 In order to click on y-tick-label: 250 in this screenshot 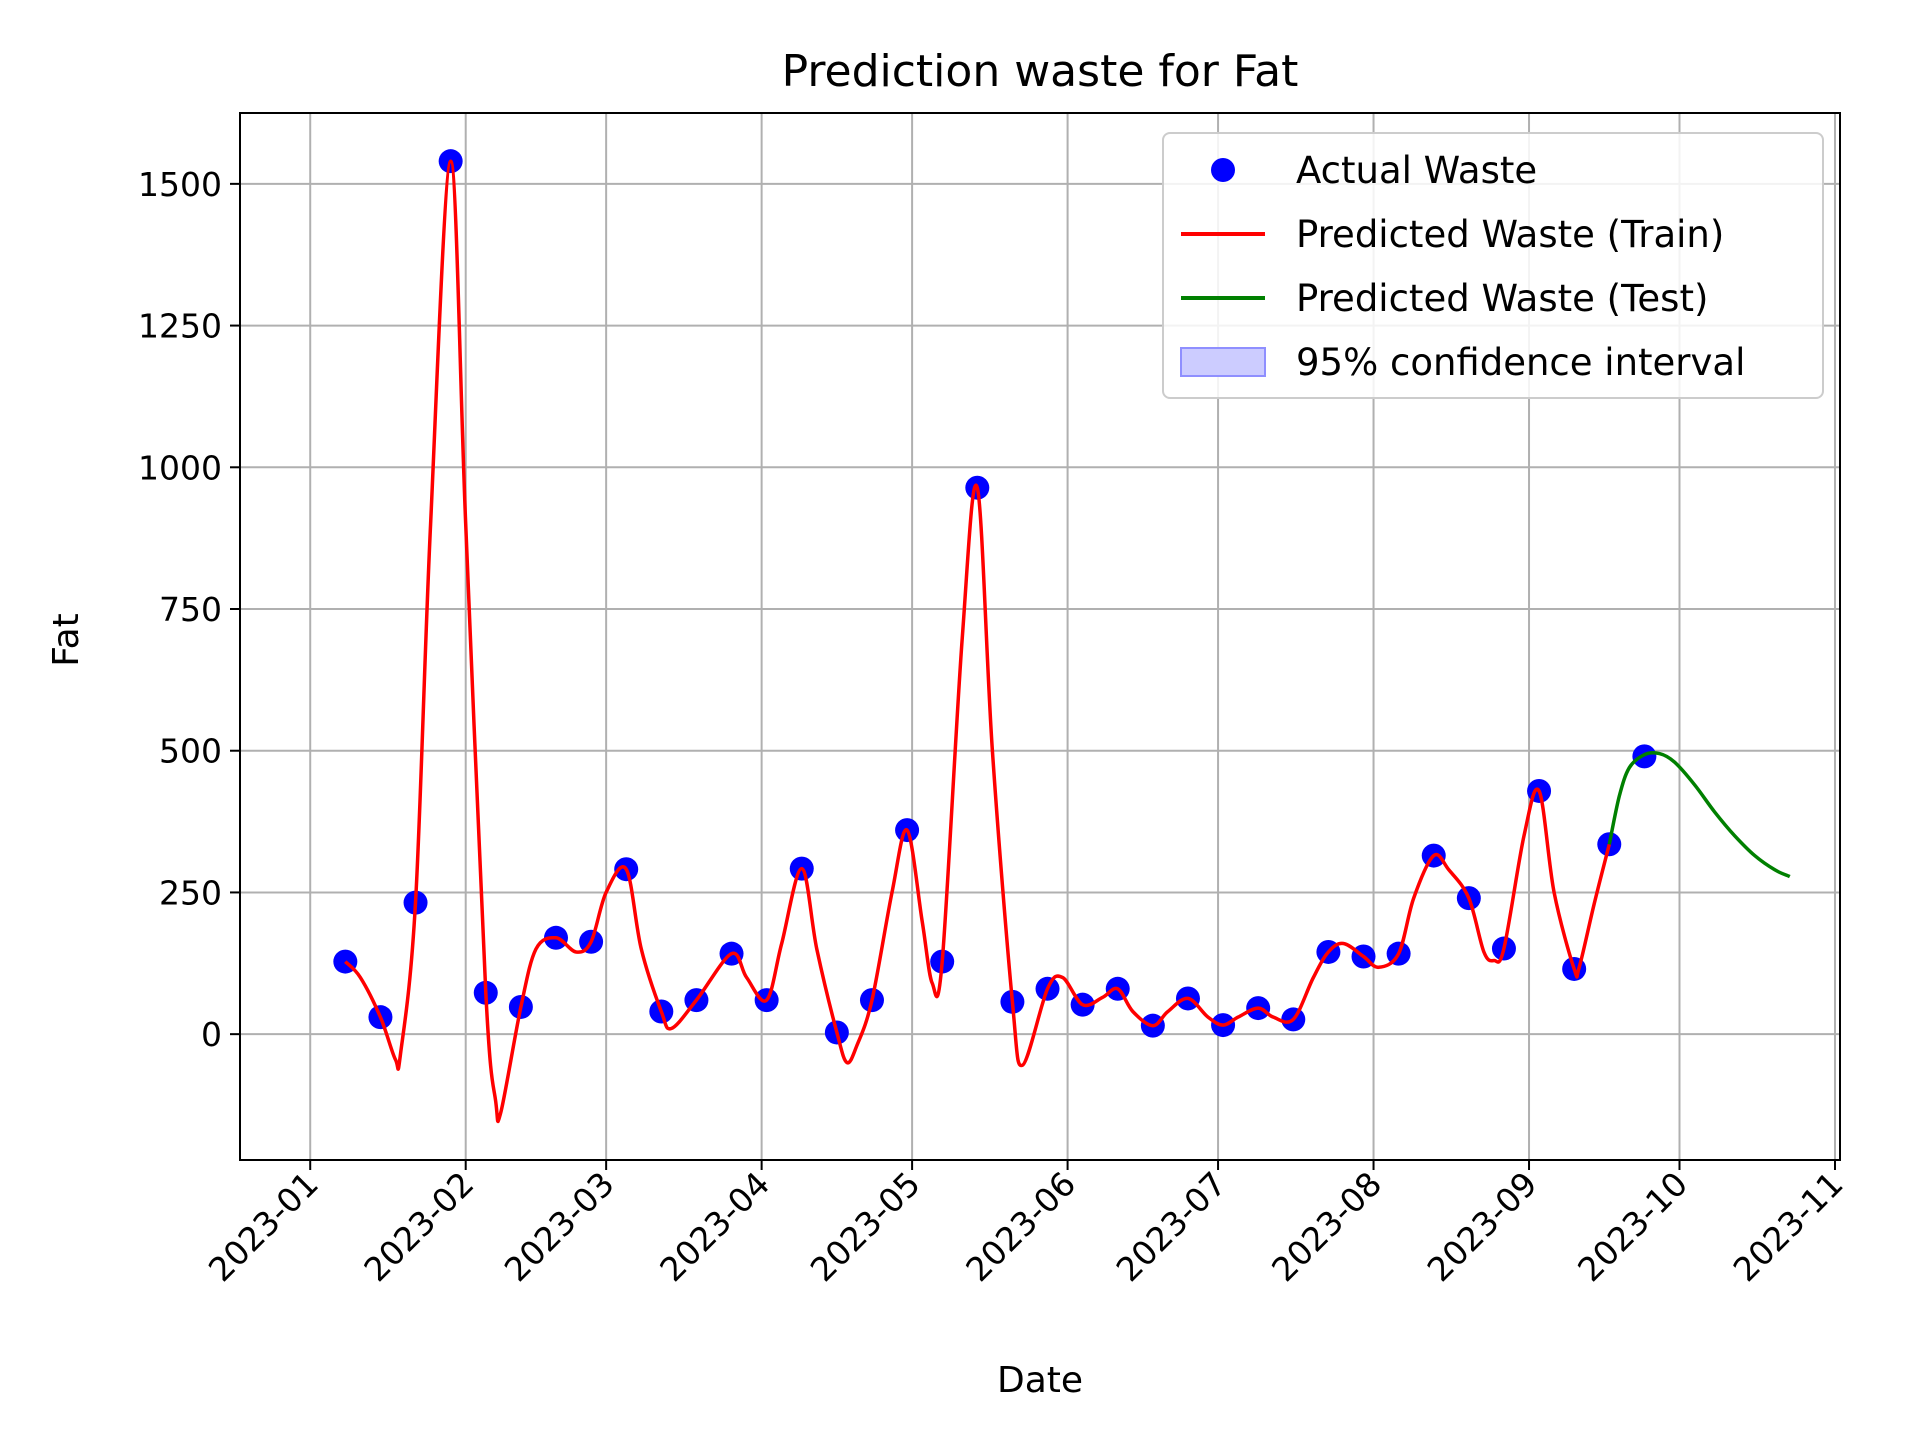, I will do `click(190, 892)`.